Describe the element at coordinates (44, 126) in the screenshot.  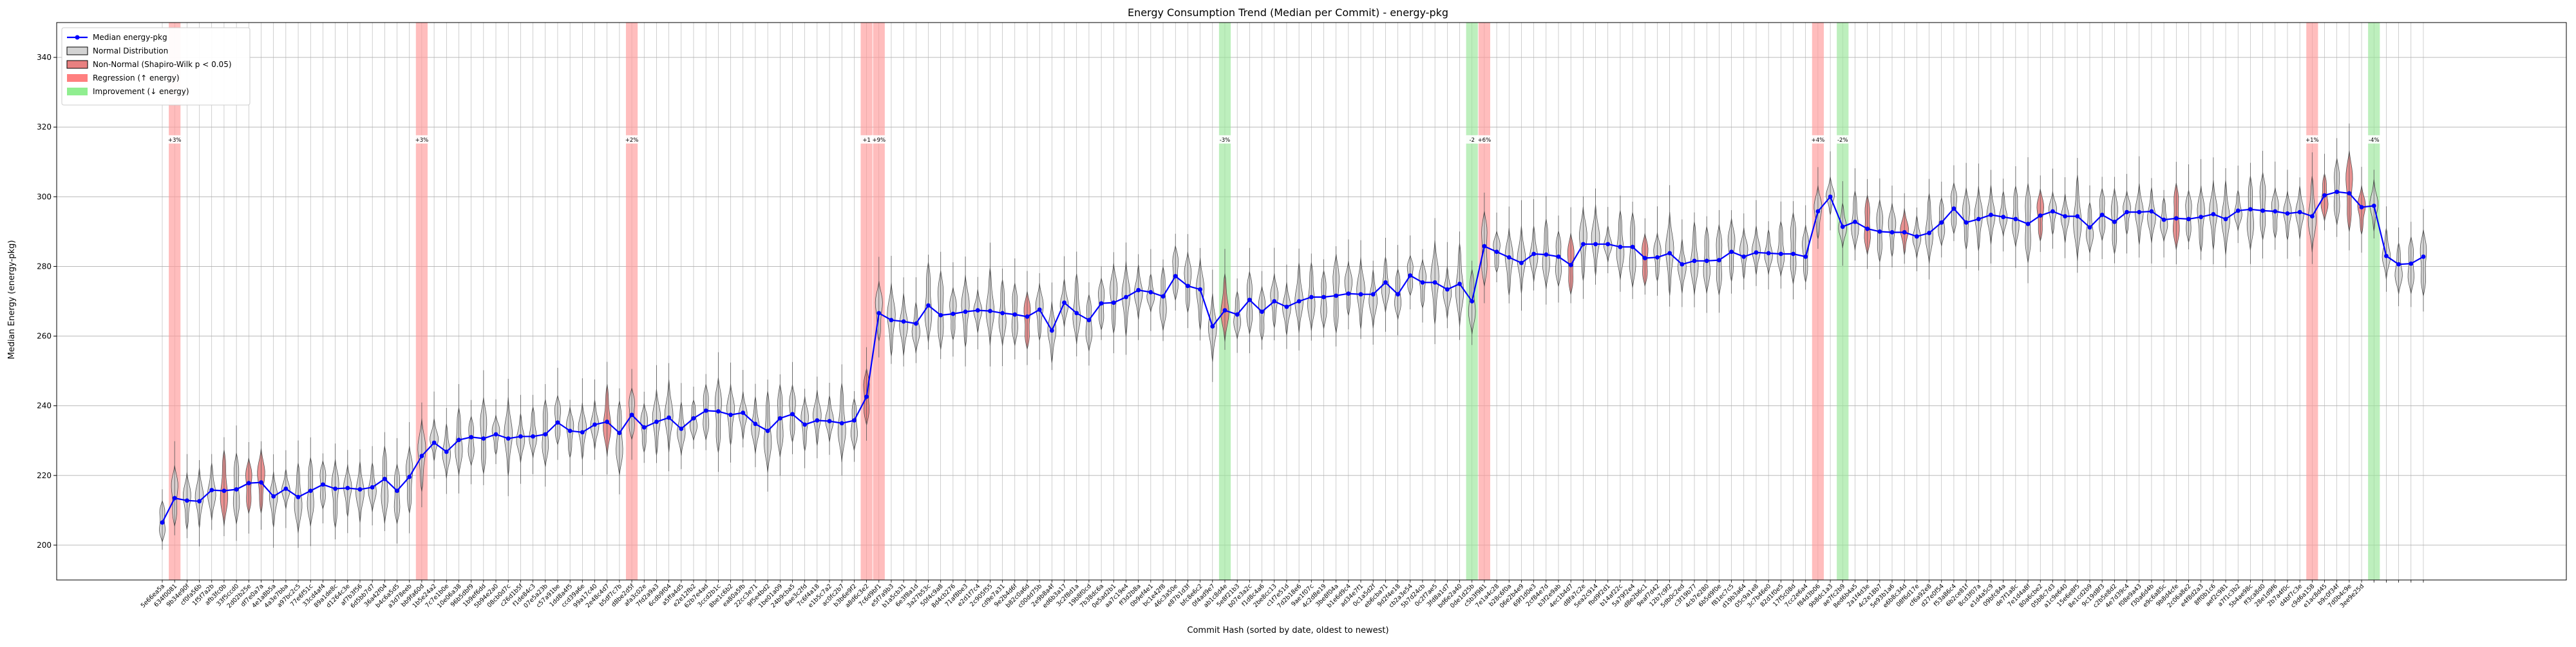
I see `y-tick-label: 320` at that location.